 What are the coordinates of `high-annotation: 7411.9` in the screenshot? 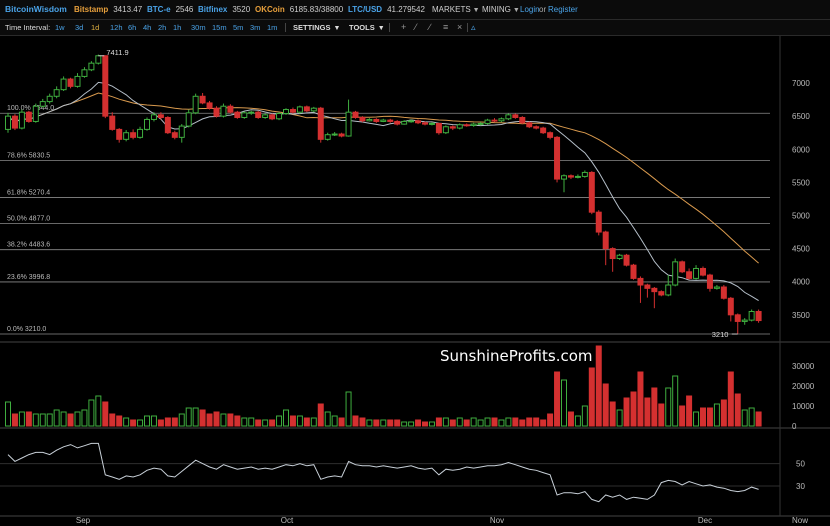 It's located at (117, 52).